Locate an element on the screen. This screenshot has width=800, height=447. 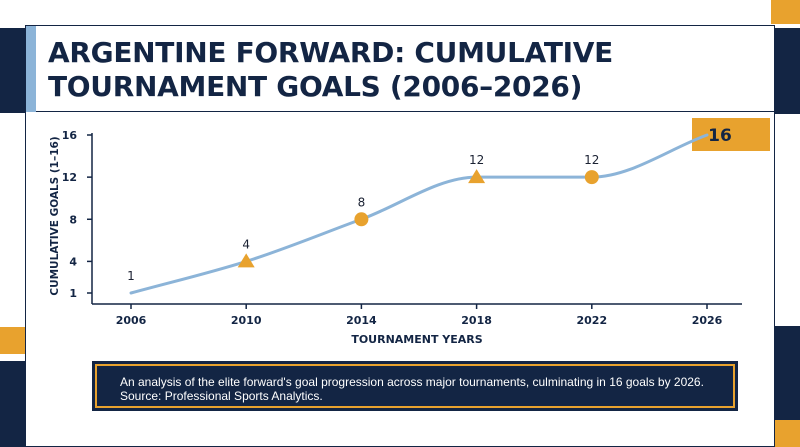
caption-source: Source: Professional Sports Analytics. is located at coordinates (221, 396).